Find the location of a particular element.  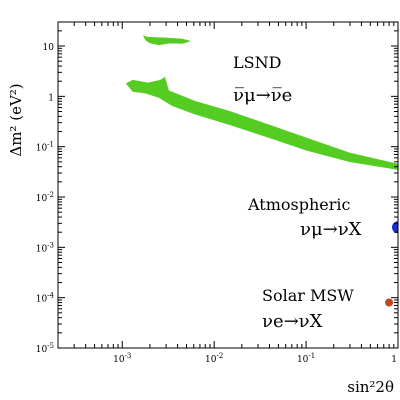

x-tick-label: 10⁻³ is located at coordinates (122, 358).